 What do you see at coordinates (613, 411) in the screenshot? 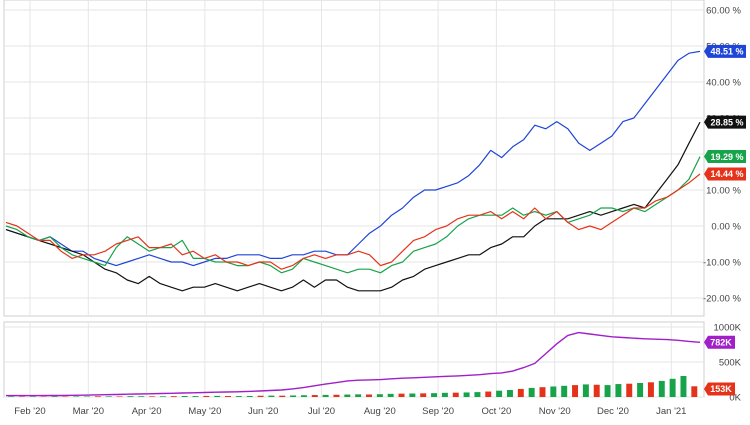
I see `x-tick-label: Dec '20` at bounding box center [613, 411].